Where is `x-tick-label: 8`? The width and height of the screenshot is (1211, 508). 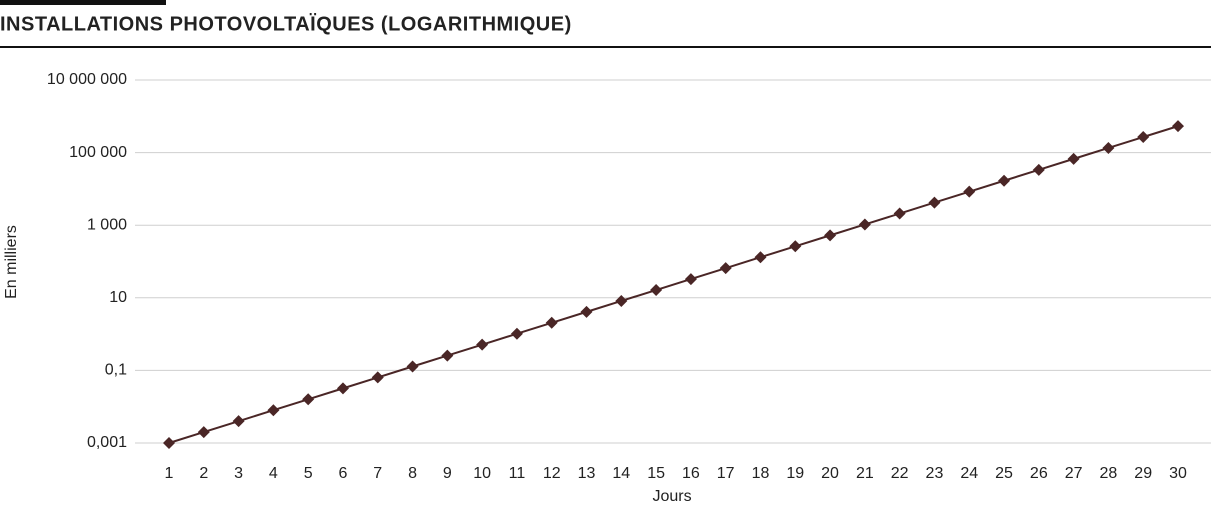
x-tick-label: 8 is located at coordinates (412, 473).